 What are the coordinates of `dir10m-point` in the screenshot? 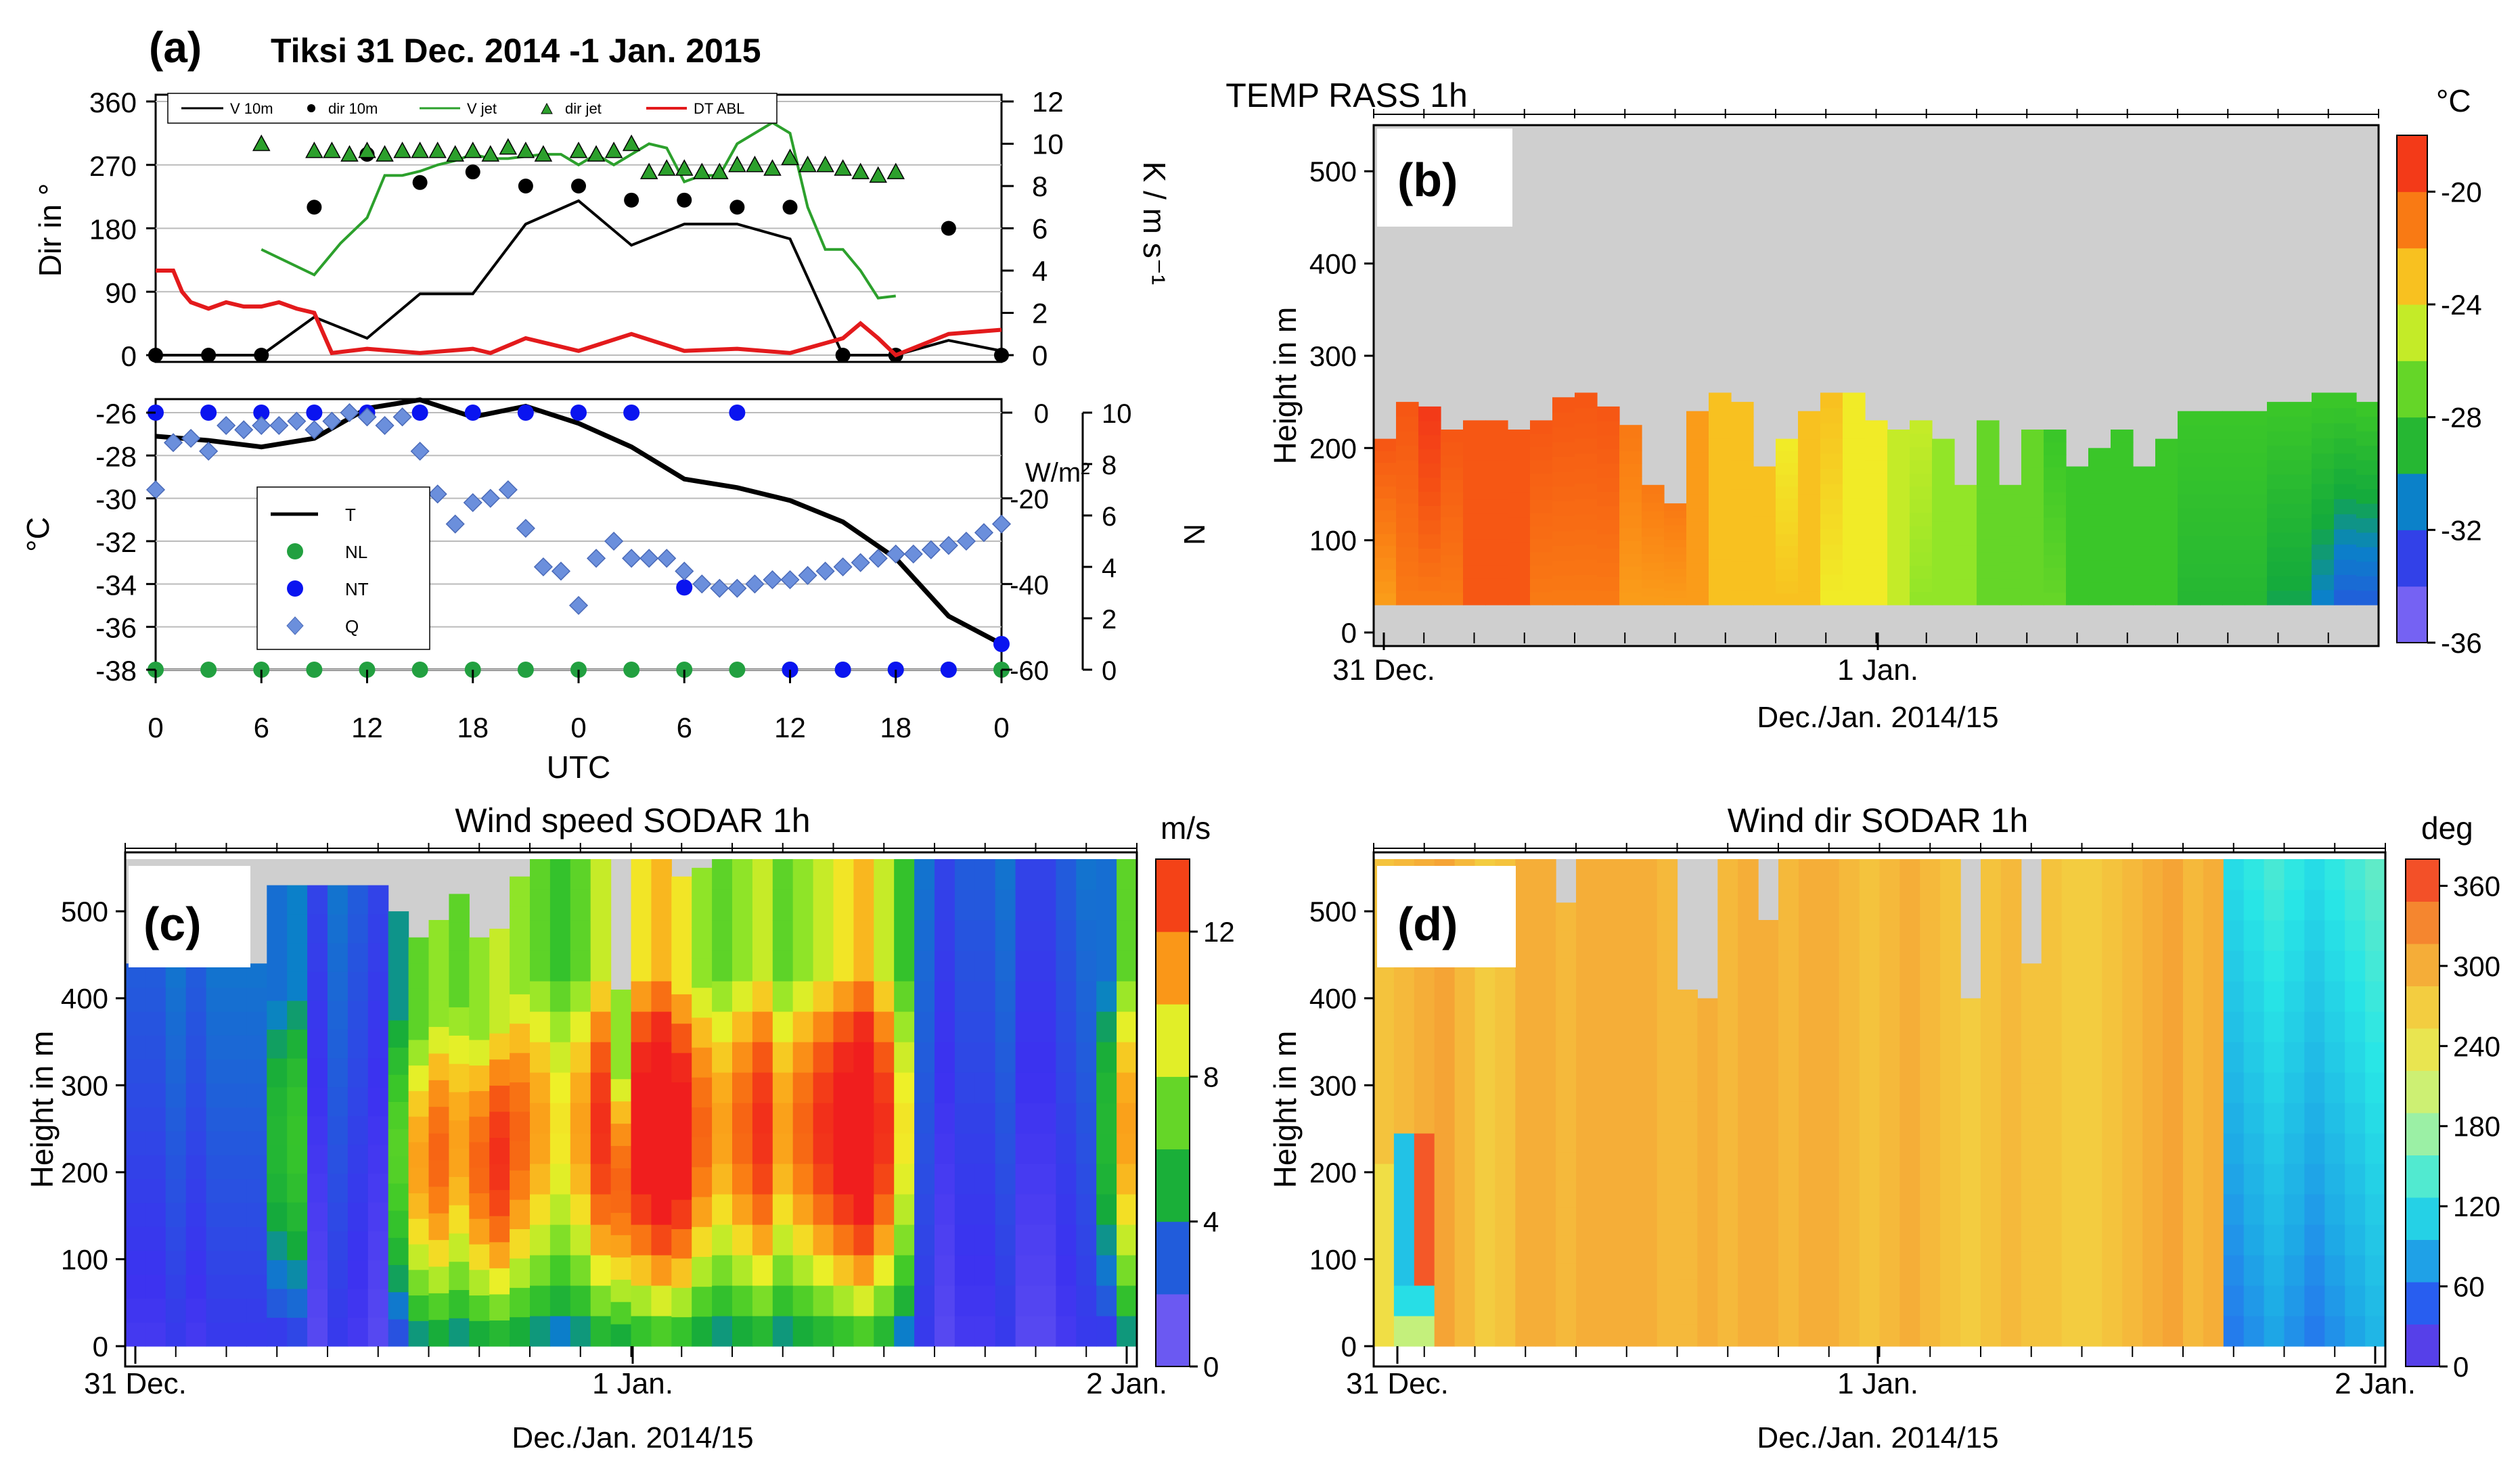 It's located at (472, 172).